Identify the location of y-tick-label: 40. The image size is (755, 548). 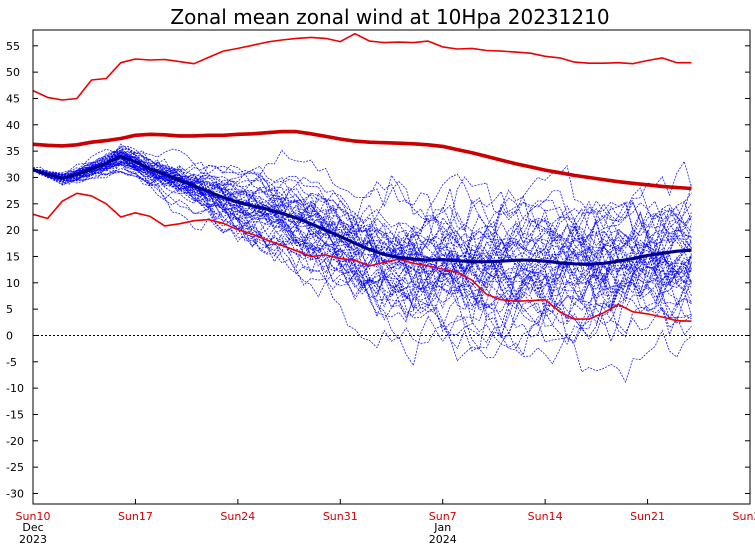
(13, 125).